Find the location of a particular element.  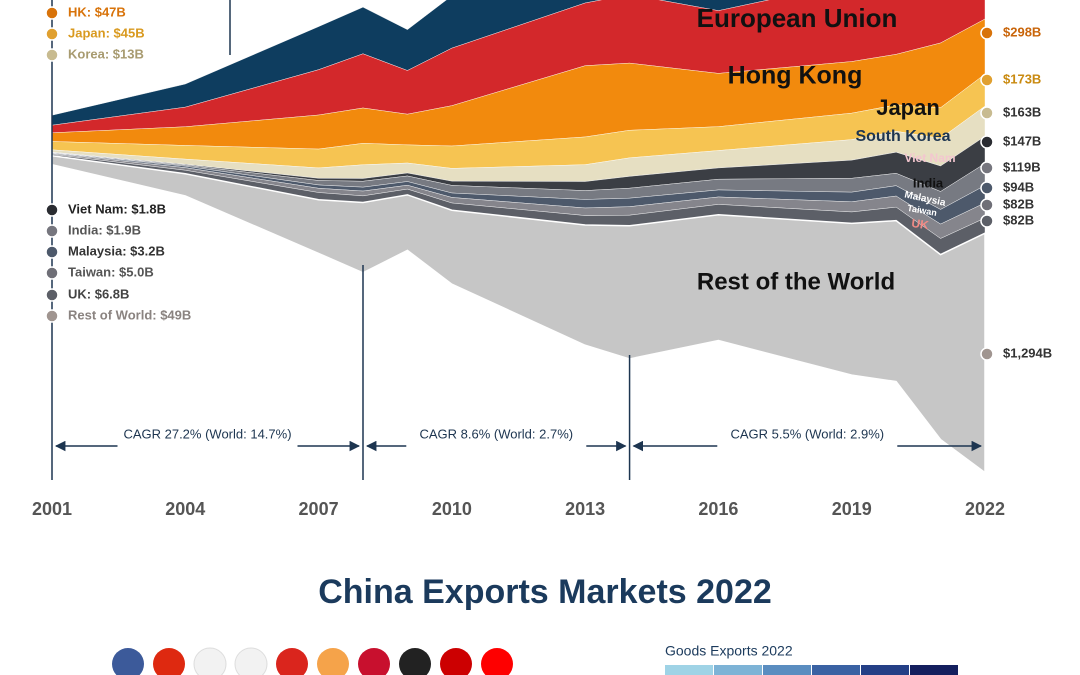

x-tick-label: 2007 is located at coordinates (319, 509).